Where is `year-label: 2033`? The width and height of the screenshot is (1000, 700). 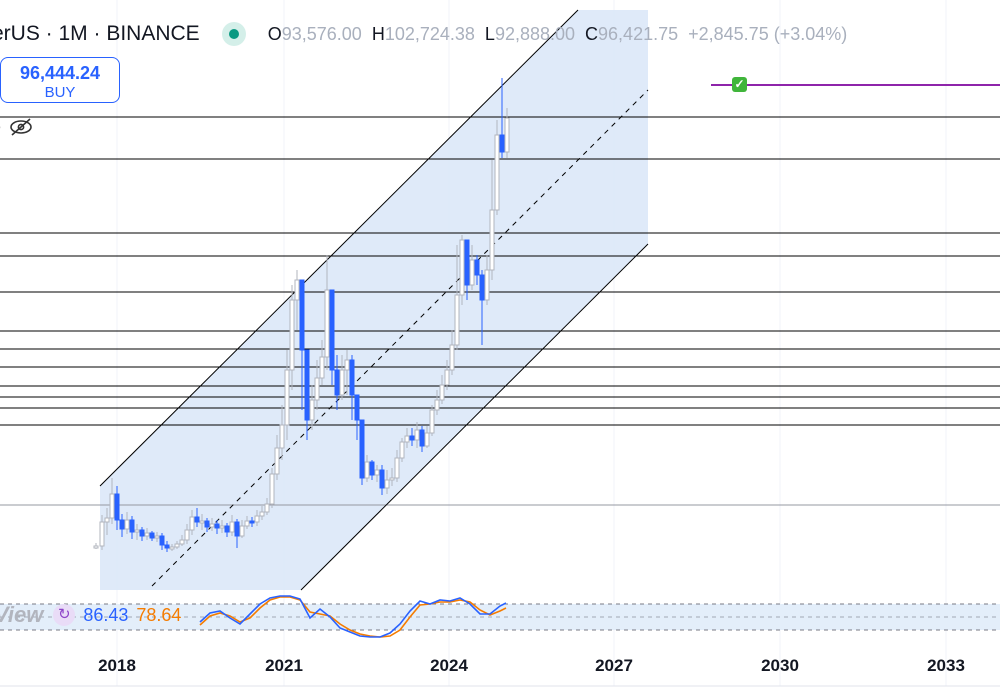
year-label: 2033 is located at coordinates (946, 665).